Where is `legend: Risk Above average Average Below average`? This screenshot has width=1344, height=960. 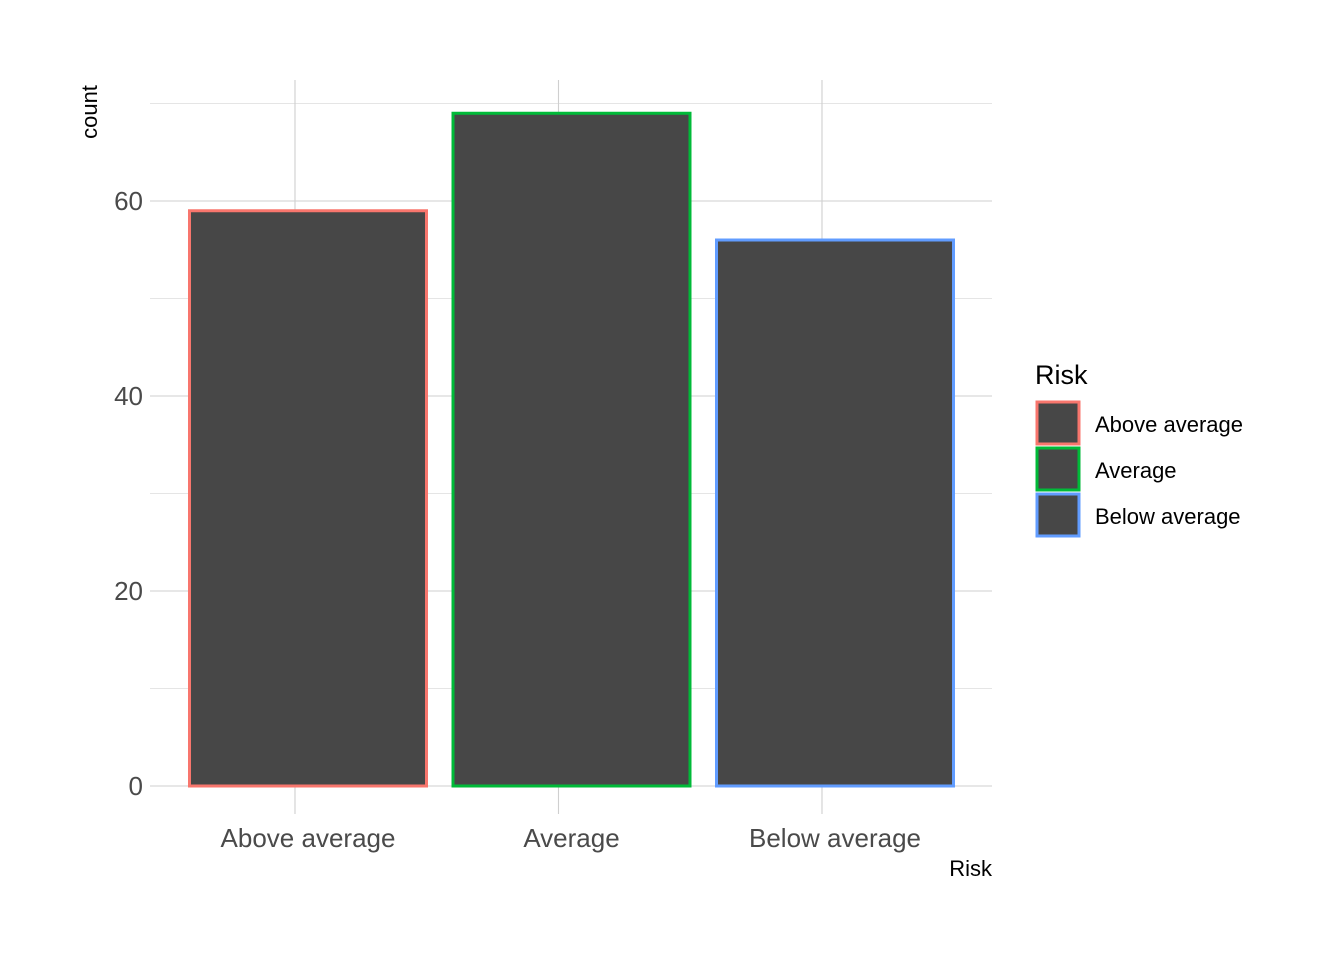 legend: Risk Above average Average Below average is located at coordinates (1139, 448).